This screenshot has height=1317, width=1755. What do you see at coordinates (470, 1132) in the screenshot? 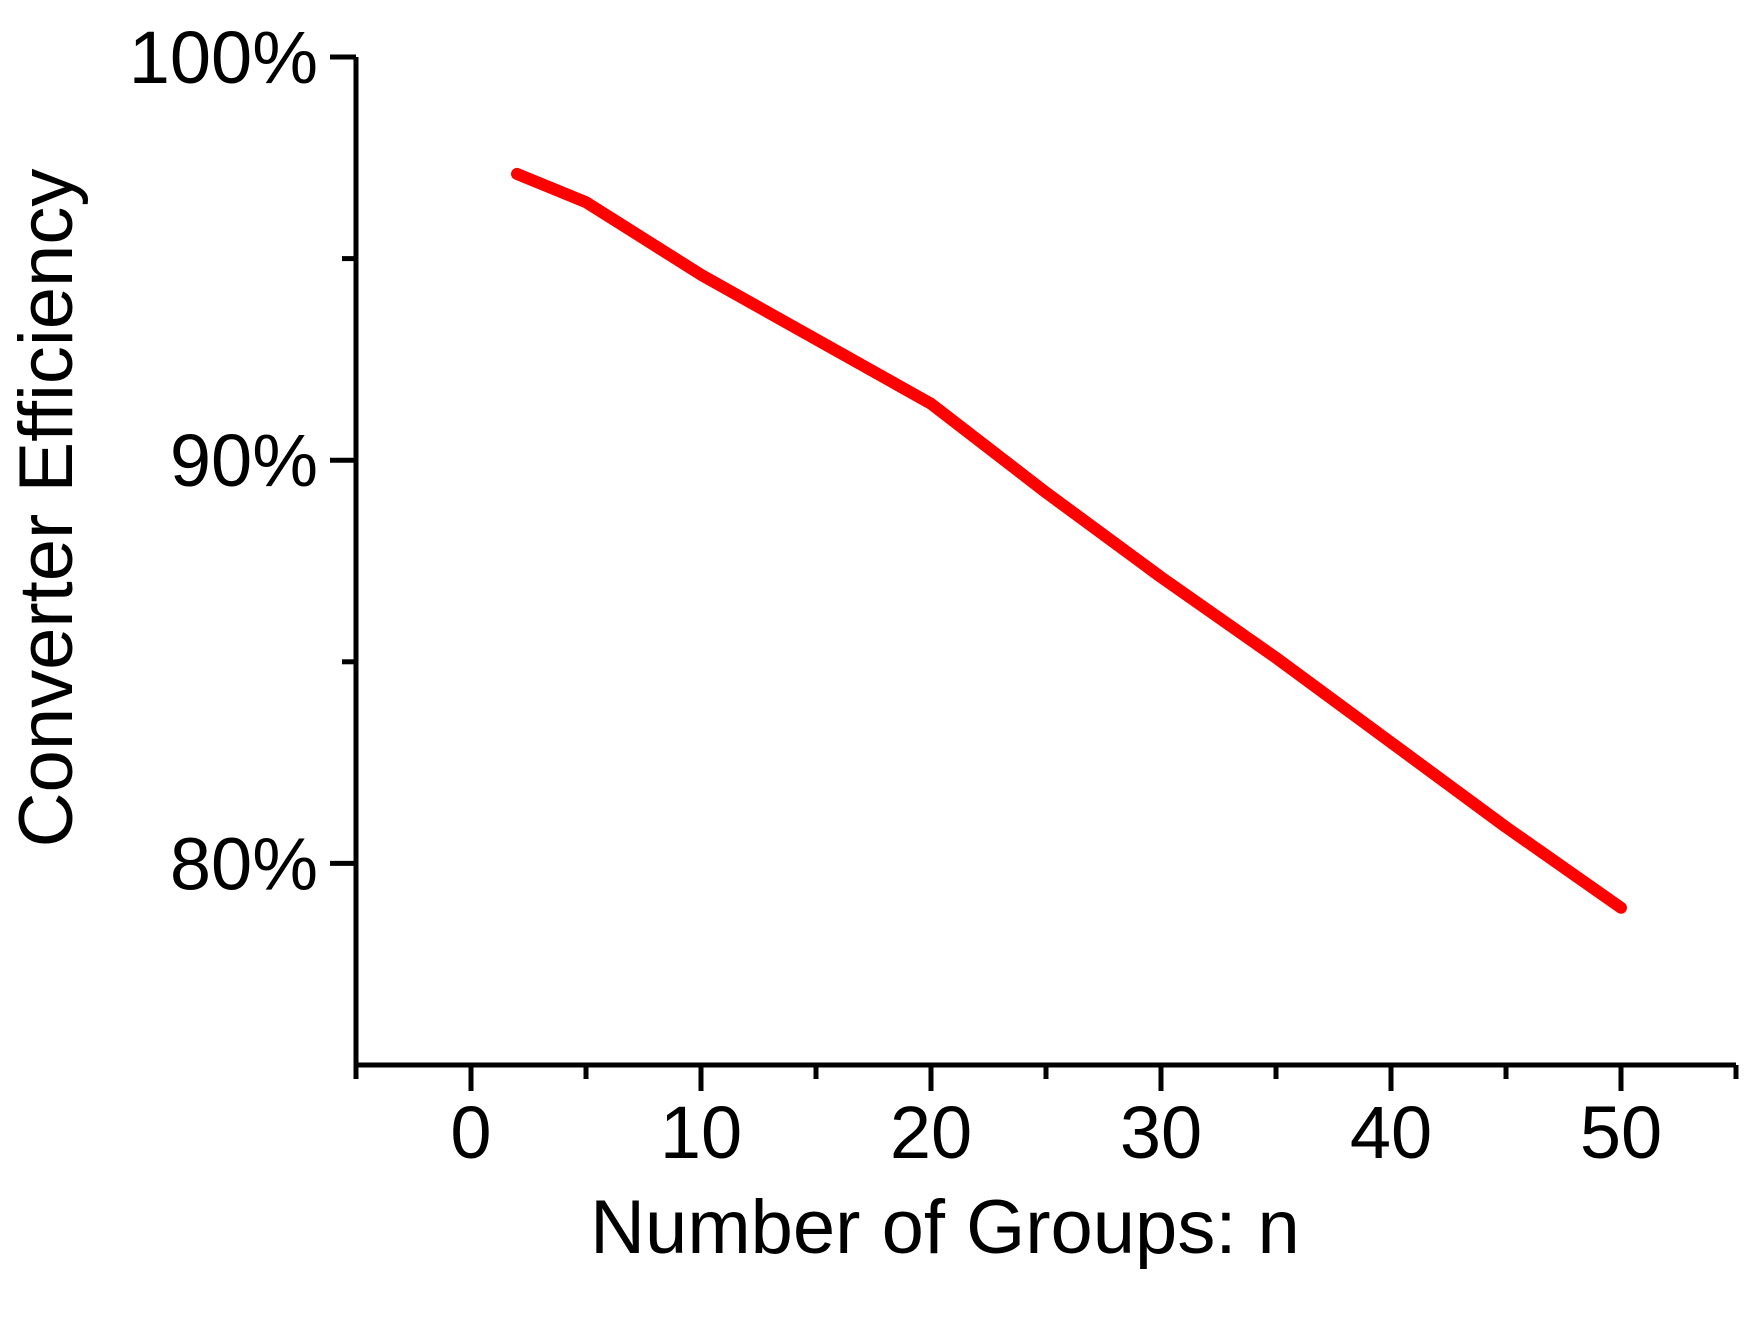
I see `x-tick-label: 0` at bounding box center [470, 1132].